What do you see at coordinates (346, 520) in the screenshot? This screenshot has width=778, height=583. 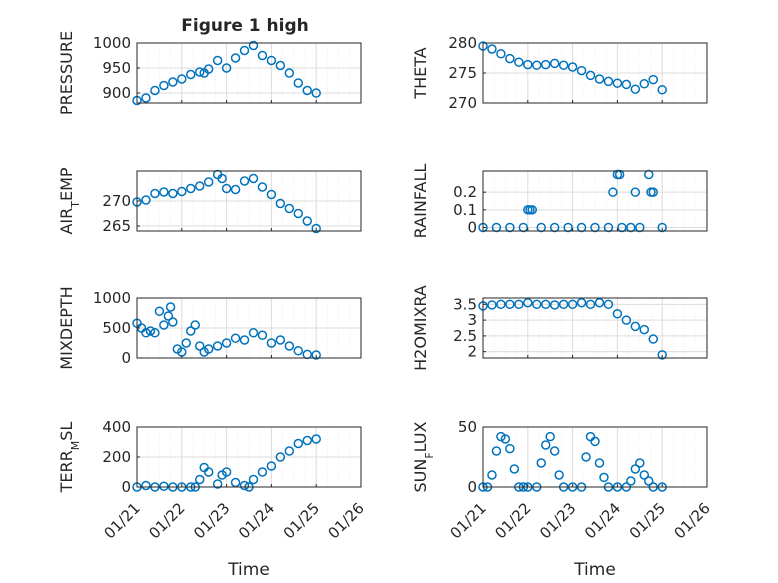 I see `x-tick-label: 01/26` at bounding box center [346, 520].